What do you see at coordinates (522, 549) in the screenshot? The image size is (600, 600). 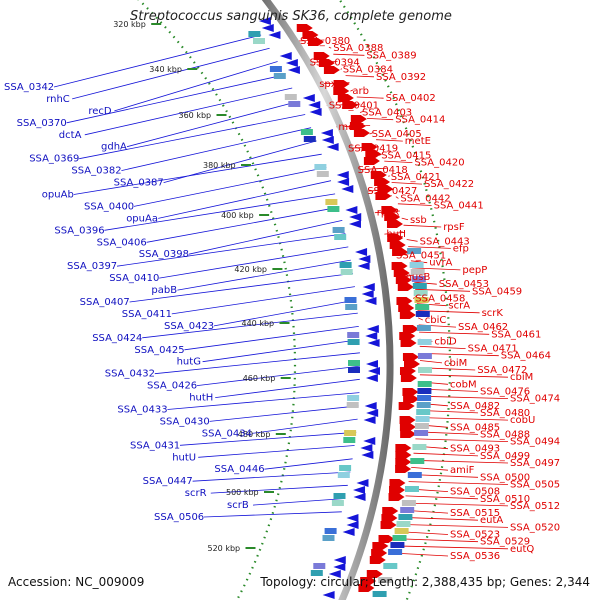 I see `forward-gene-label: eutQ` at bounding box center [522, 549].